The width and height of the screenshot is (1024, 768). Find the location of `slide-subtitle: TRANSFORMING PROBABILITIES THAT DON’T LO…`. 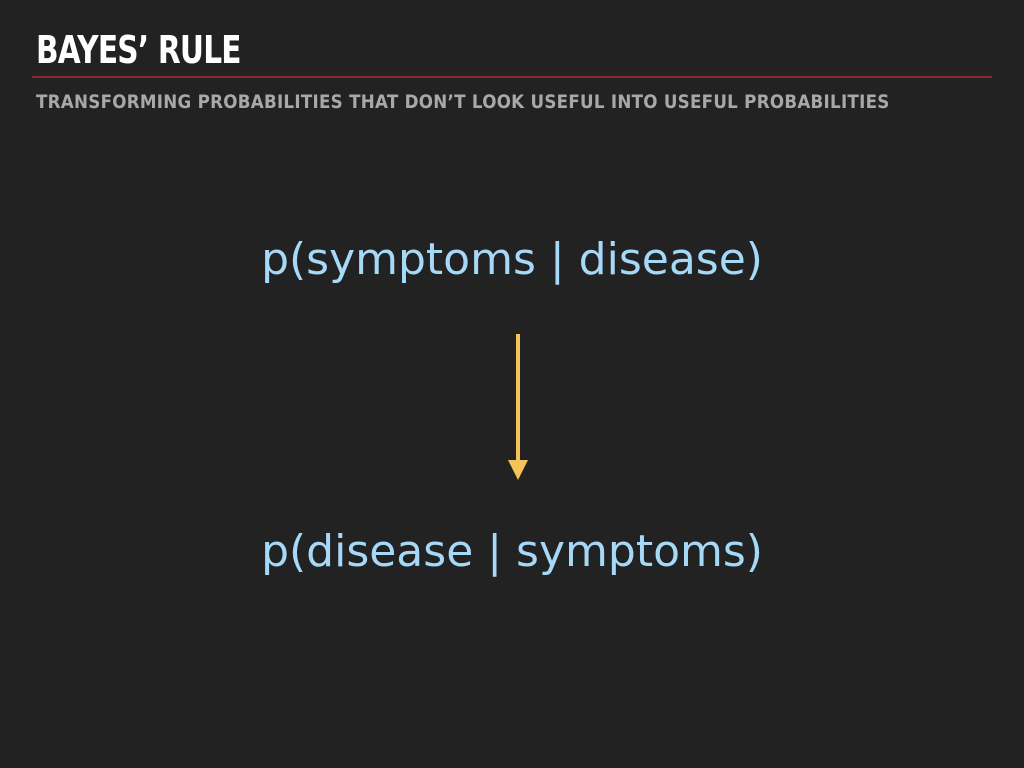

slide-subtitle: TRANSFORMING PROBABILITIES THAT DON’T LO… is located at coordinates (463, 102).